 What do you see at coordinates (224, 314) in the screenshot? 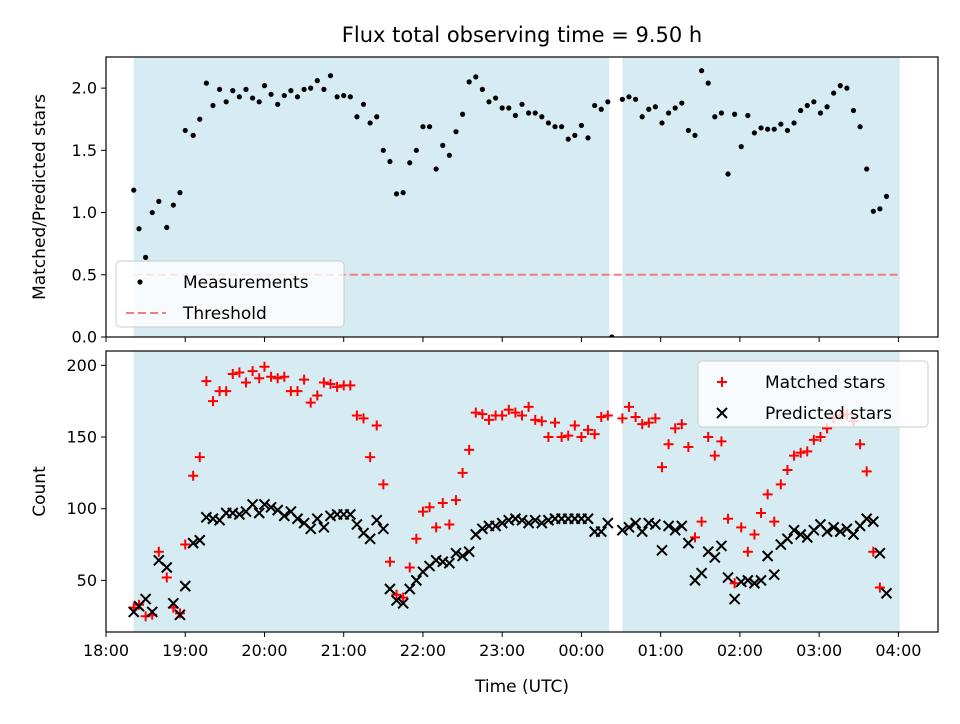
I see `legend-label: Threshold` at bounding box center [224, 314].